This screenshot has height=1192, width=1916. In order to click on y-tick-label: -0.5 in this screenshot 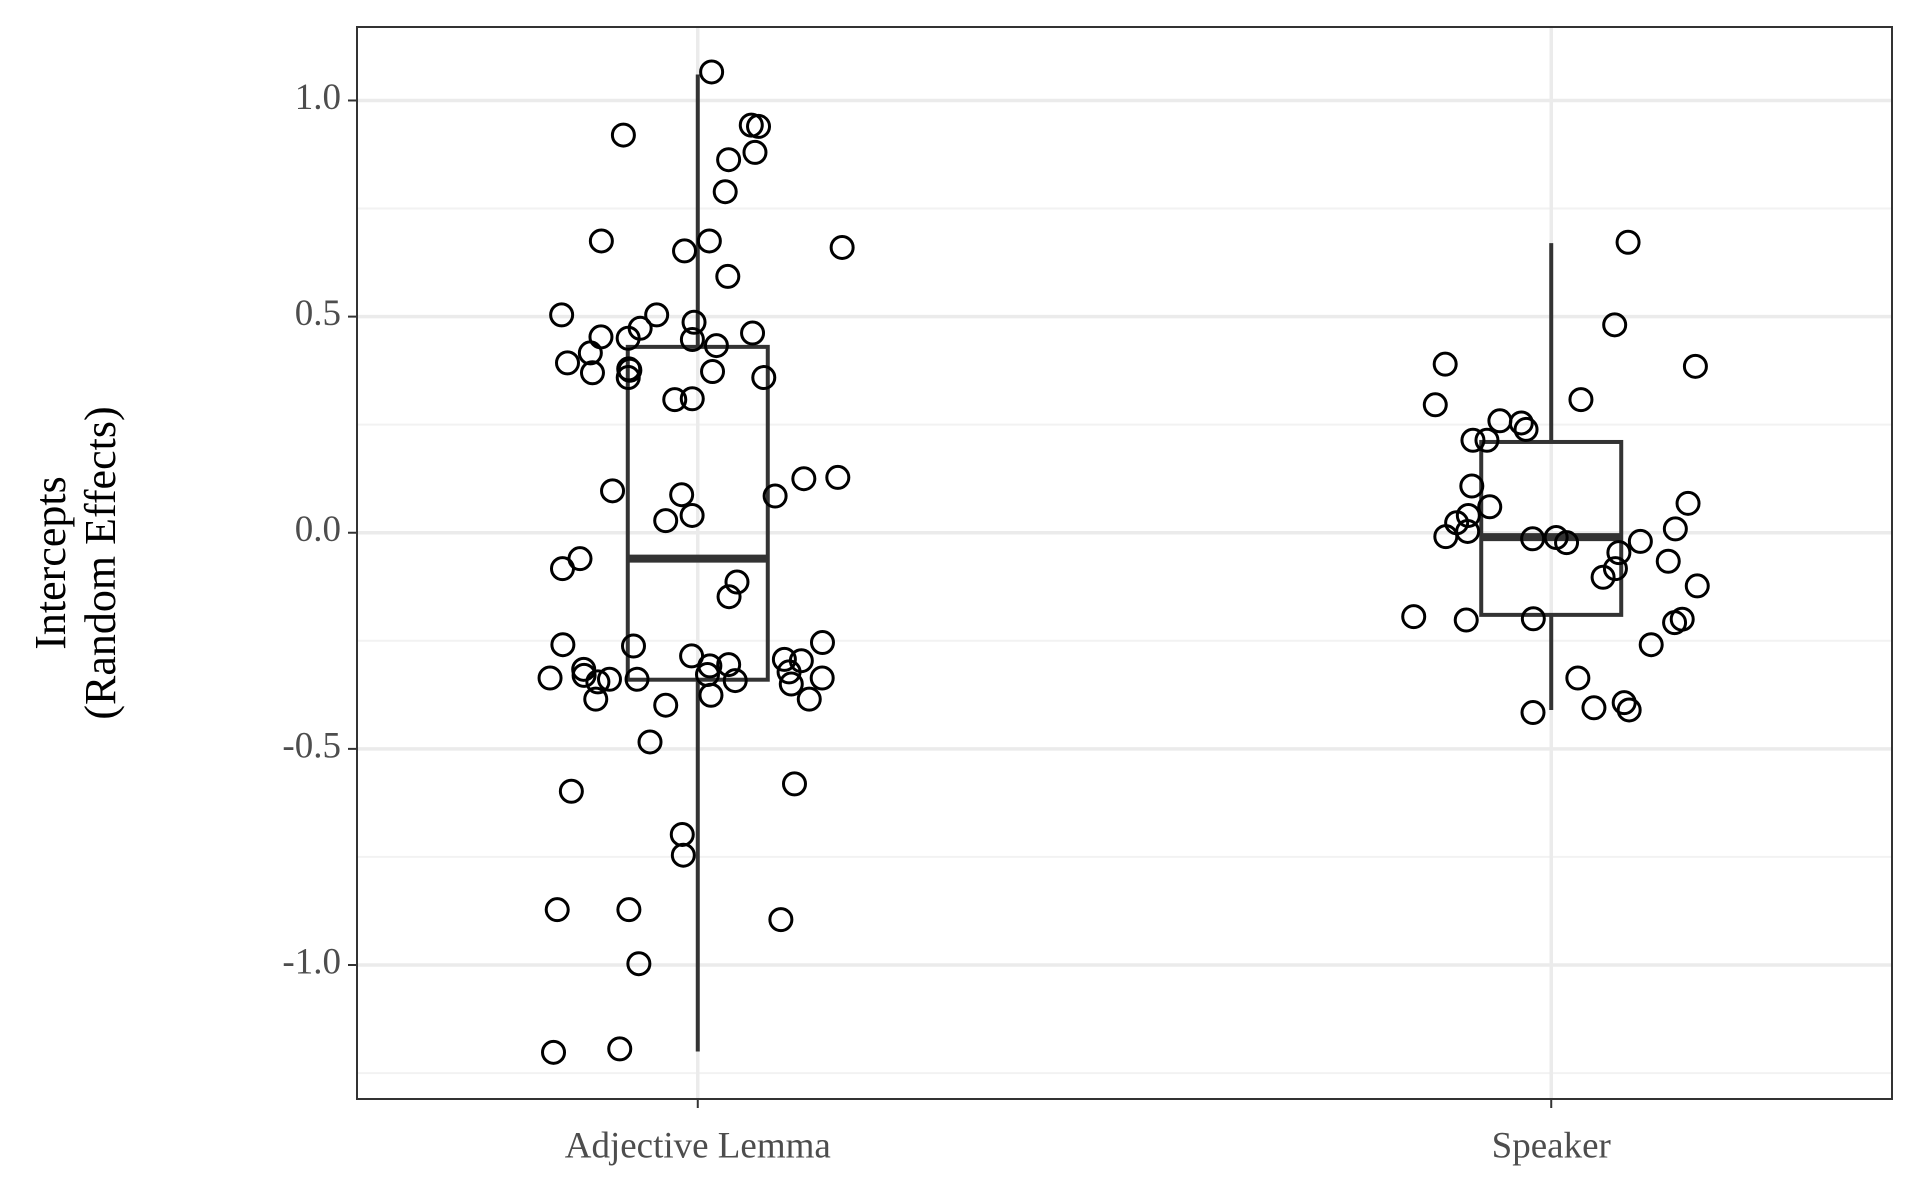, I will do `click(311, 745)`.